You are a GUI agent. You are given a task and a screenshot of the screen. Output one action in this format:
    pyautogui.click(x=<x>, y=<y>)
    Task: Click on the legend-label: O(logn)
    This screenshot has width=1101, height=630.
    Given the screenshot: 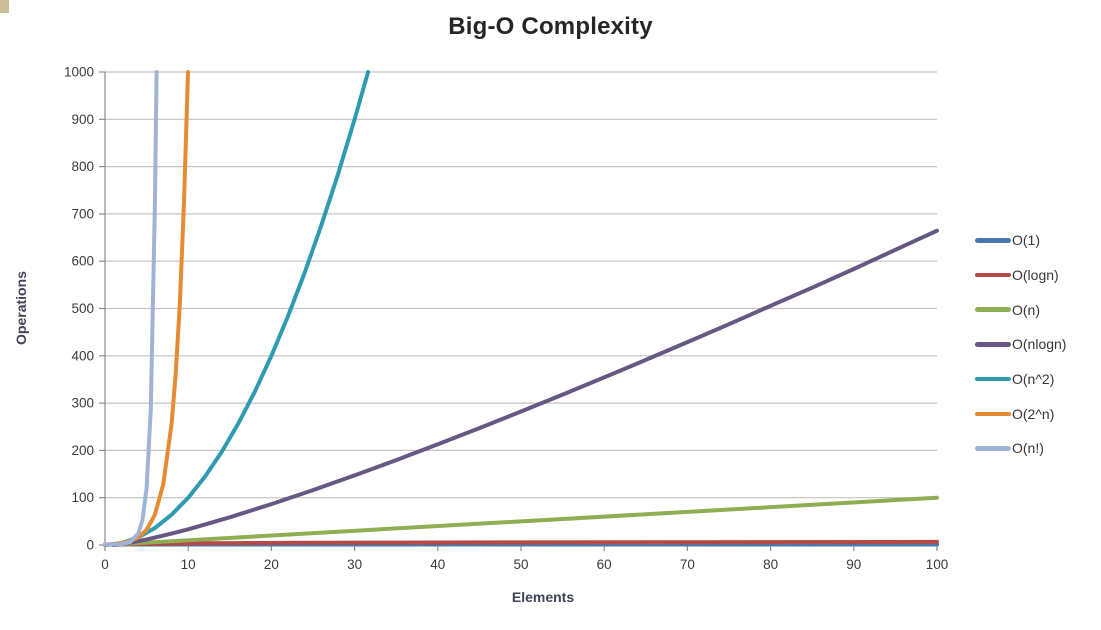 What is the action you would take?
    pyautogui.click(x=1035, y=275)
    